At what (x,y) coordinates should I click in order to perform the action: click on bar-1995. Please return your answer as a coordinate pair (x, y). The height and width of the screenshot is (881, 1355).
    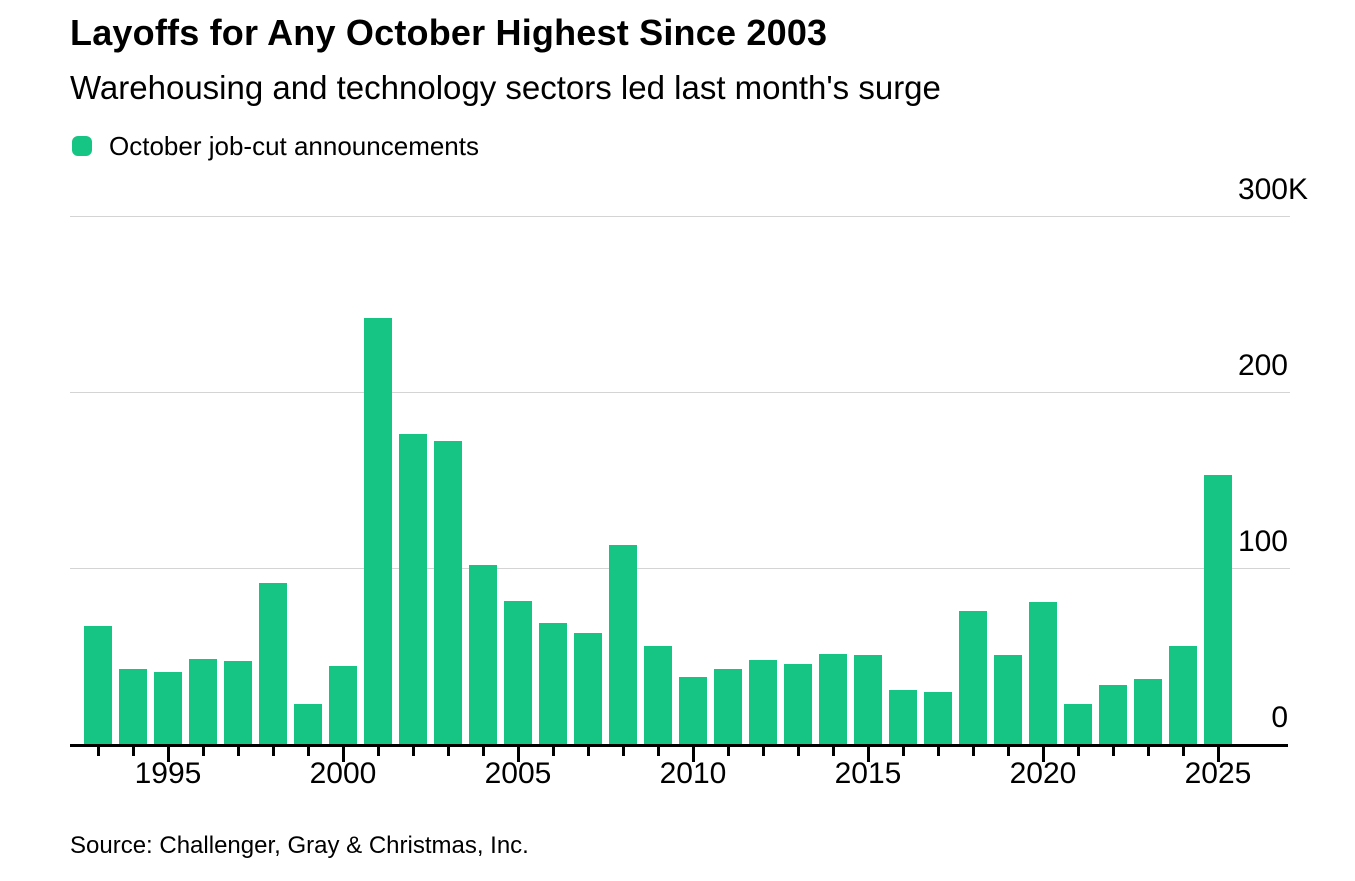
    Looking at the image, I should click on (168, 707).